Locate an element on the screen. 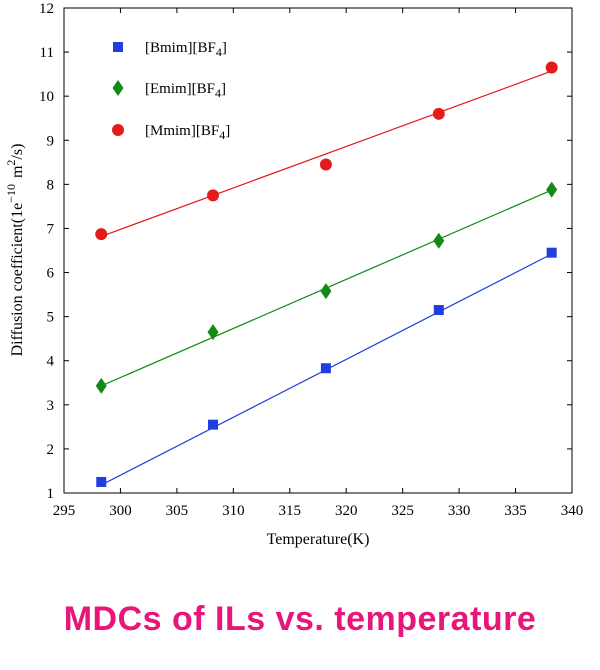  legend-label-1: [Emim][BF4] is located at coordinates (185, 90).